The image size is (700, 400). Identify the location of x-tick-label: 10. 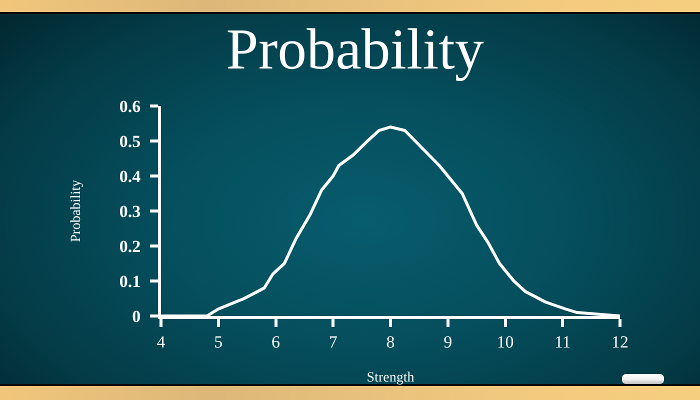
(505, 342).